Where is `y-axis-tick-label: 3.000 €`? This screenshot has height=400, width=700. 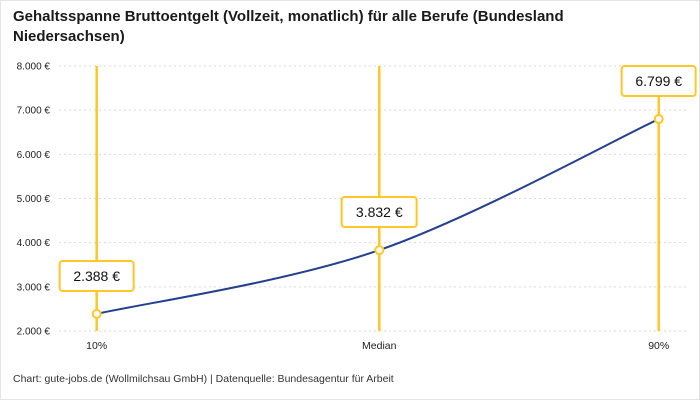
y-axis-tick-label: 3.000 € is located at coordinates (34, 287).